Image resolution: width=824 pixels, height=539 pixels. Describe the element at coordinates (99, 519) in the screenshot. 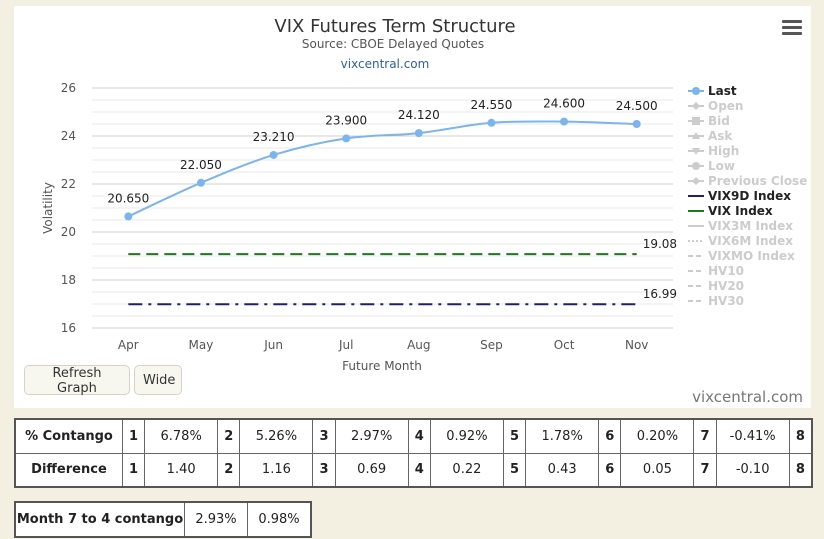

I see `row-label: Month 7 to 4 contango` at that location.